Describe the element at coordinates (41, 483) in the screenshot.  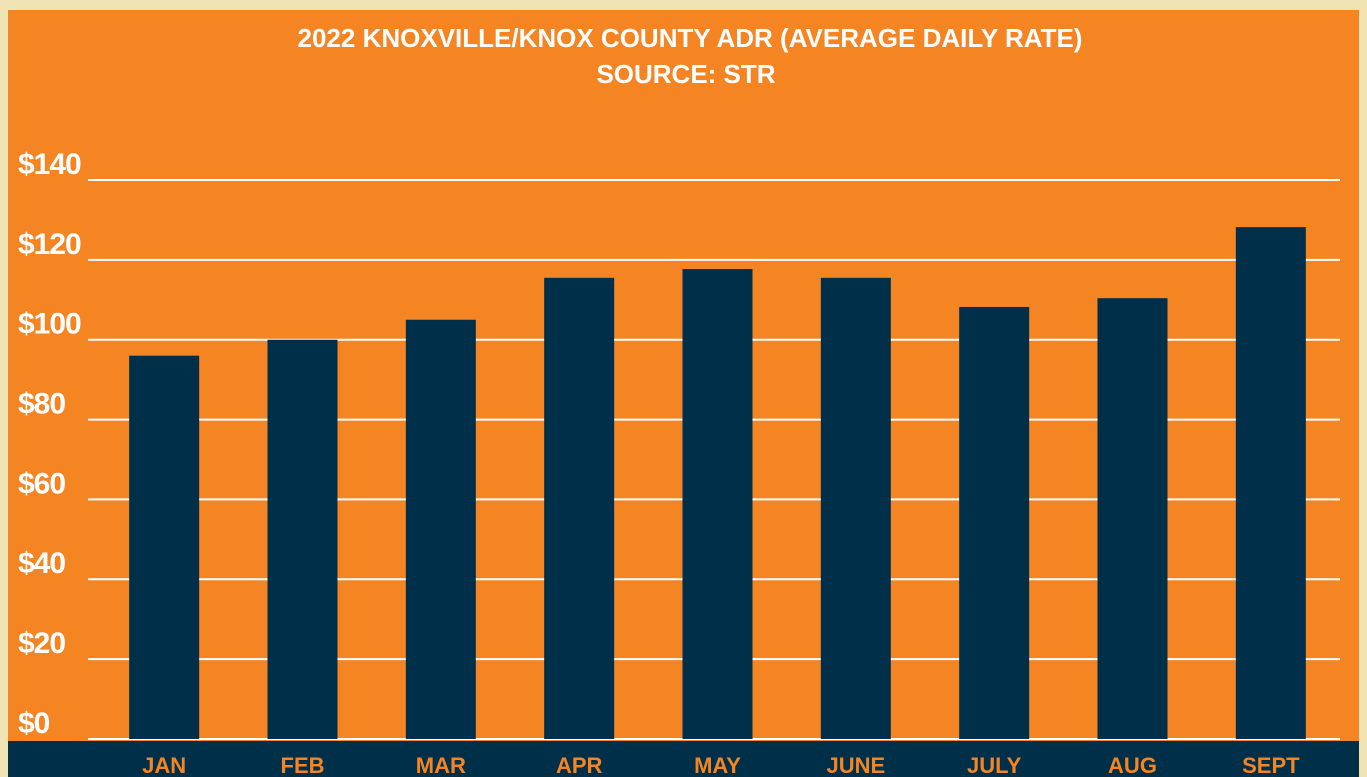
I see `y-tick-label: $60` at that location.